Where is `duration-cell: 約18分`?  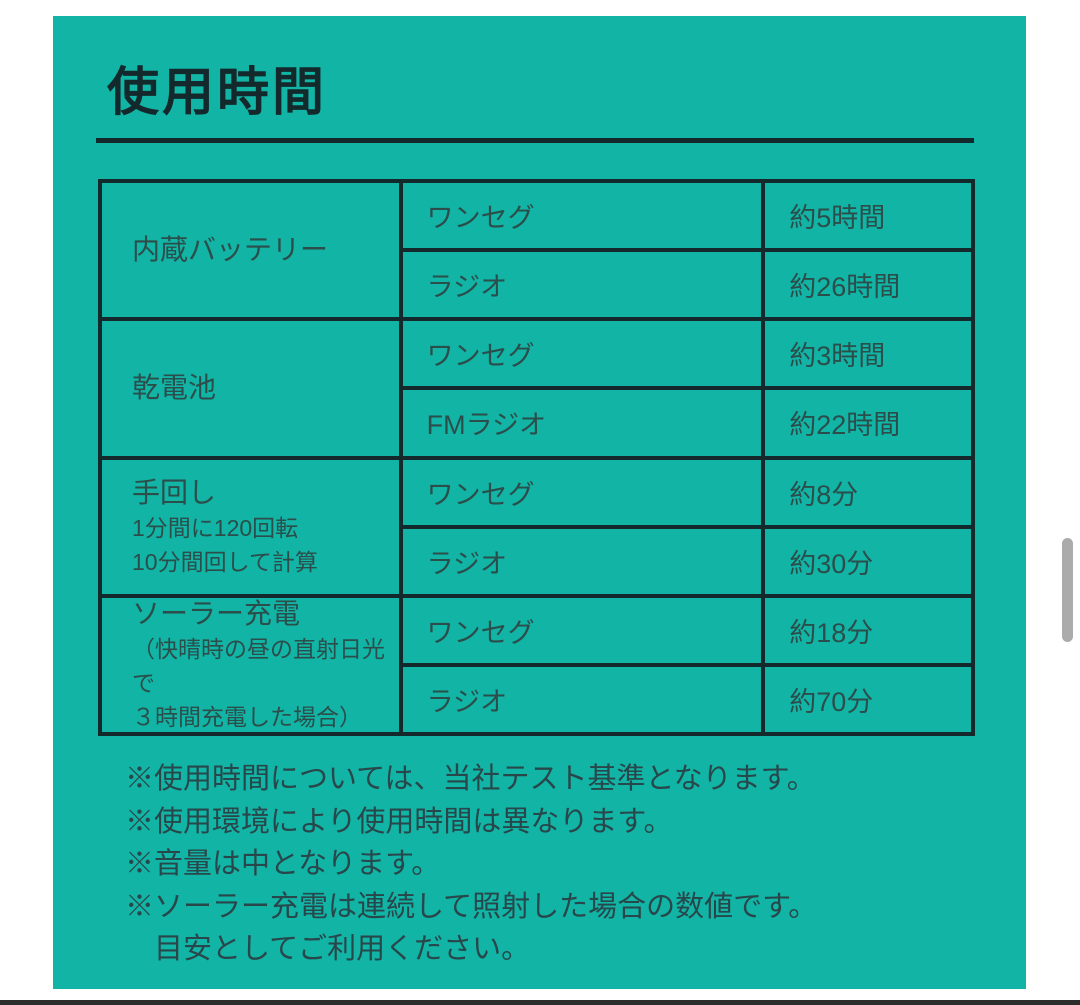
duration-cell: 約18分 is located at coordinates (868, 630).